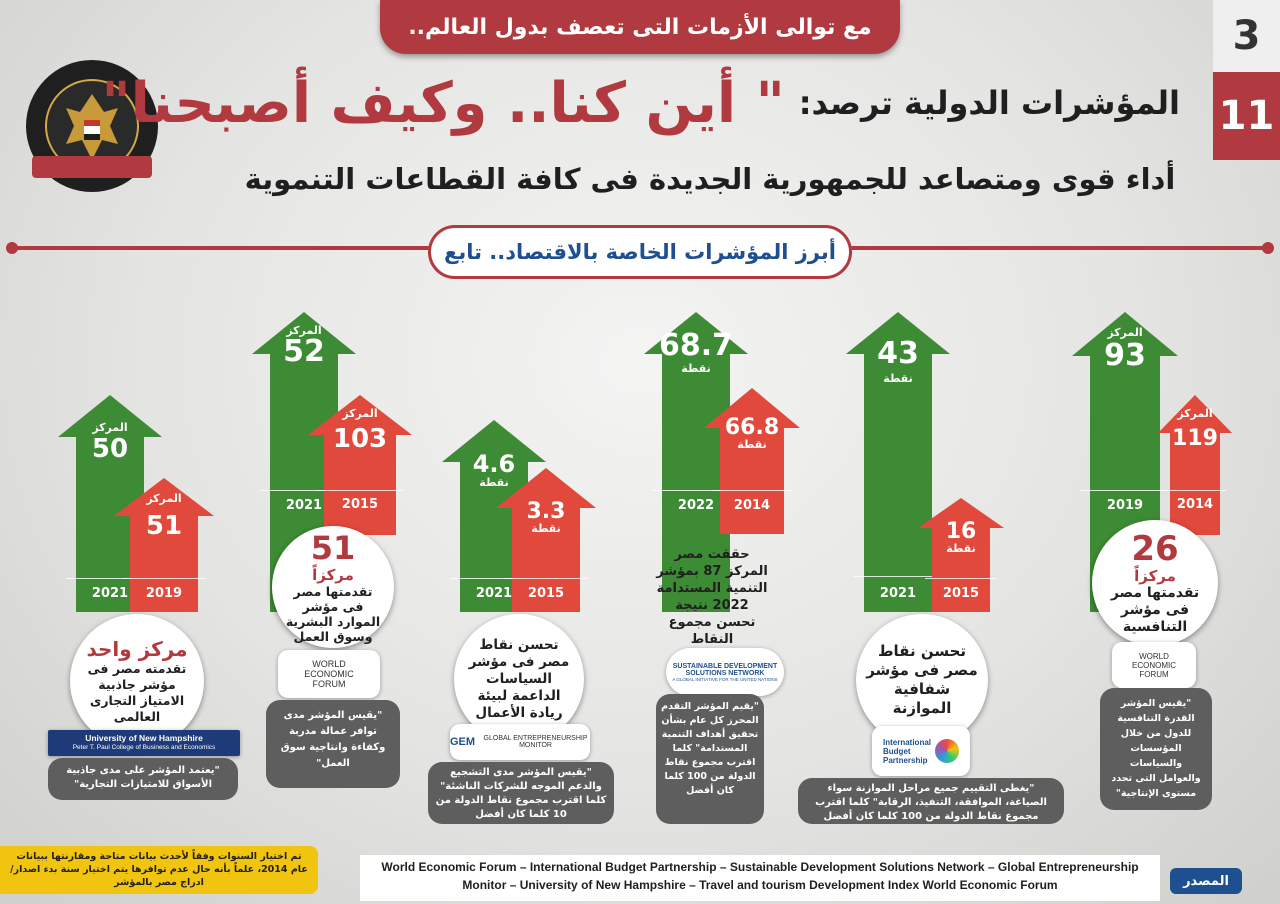  I want to click on card-big-number: 51, so click(333, 548).